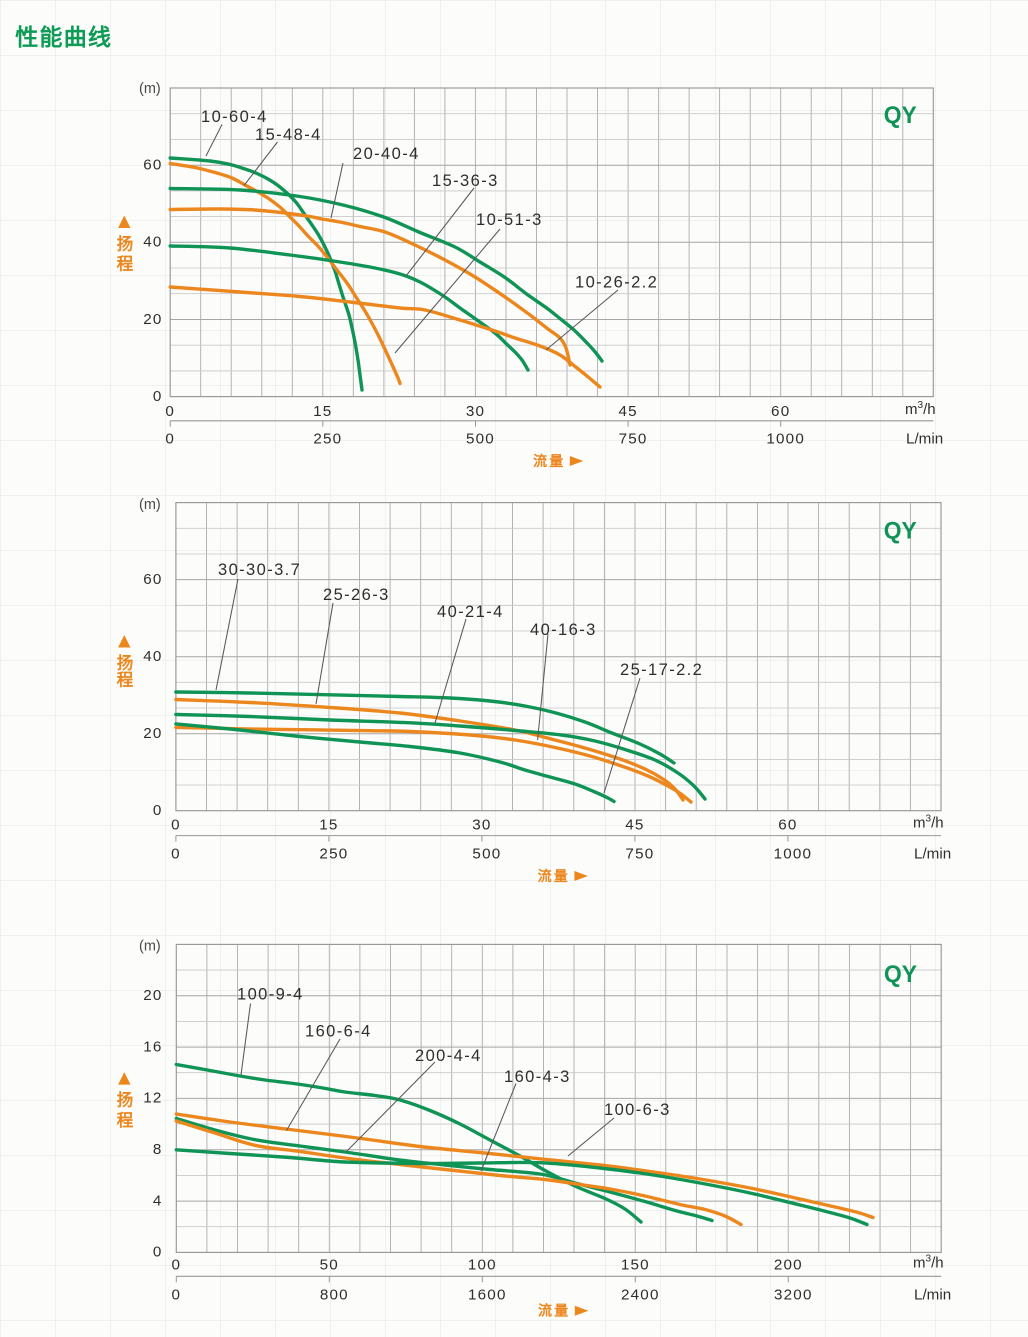 This screenshot has height=1337, width=1028. I want to click on svg-text: 10-26-2.2, so click(616, 283).